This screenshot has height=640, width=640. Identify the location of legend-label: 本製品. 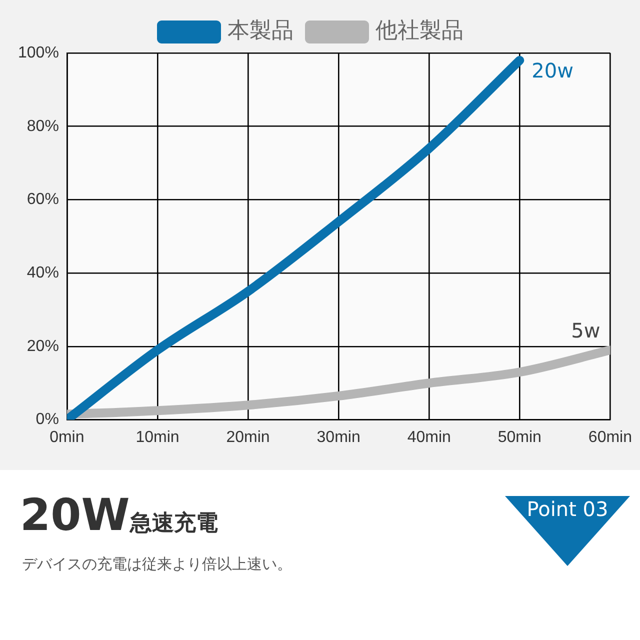
(261, 31).